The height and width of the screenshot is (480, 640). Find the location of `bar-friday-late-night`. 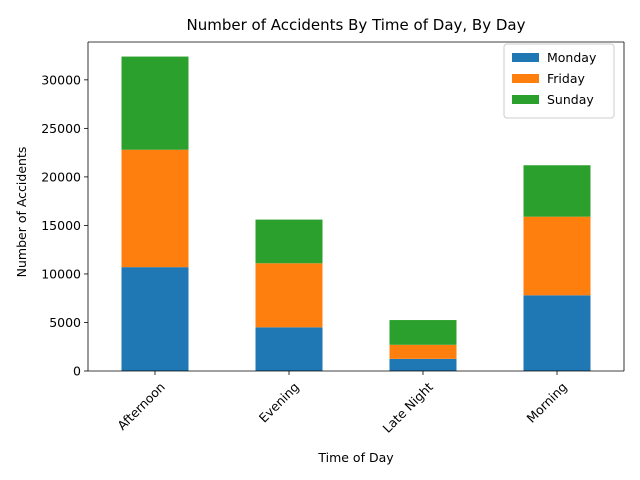

bar-friday-late-night is located at coordinates (423, 351).